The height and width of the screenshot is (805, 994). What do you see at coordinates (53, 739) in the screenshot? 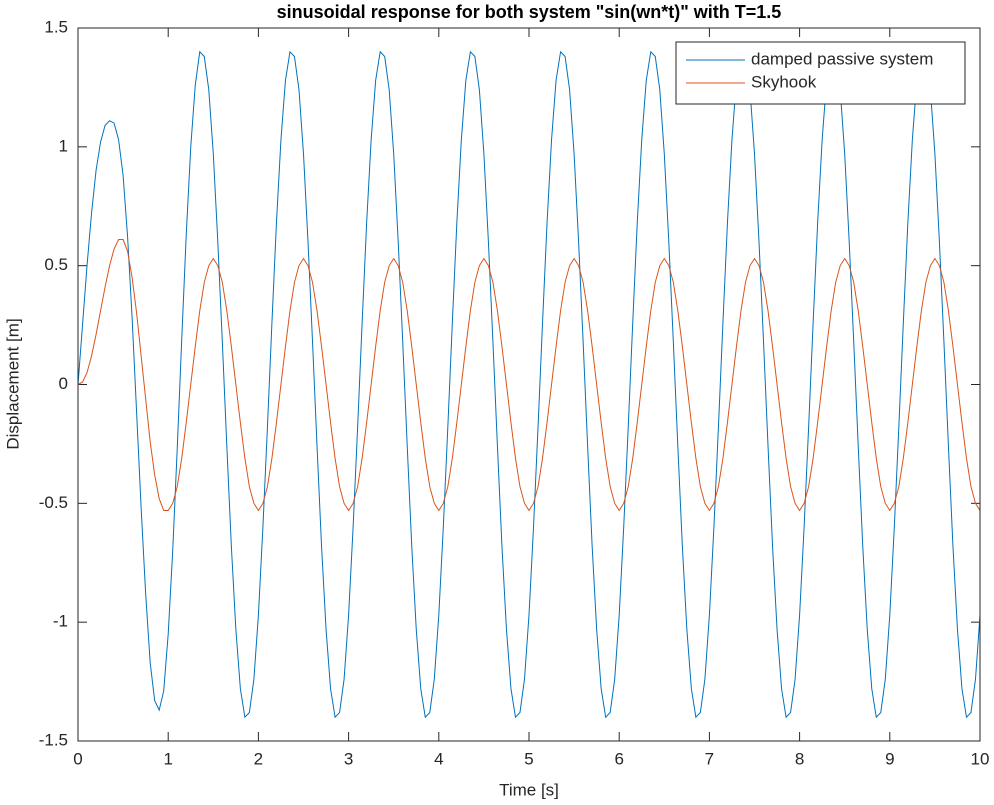
I see `y-tick-label: -1.5` at bounding box center [53, 739].